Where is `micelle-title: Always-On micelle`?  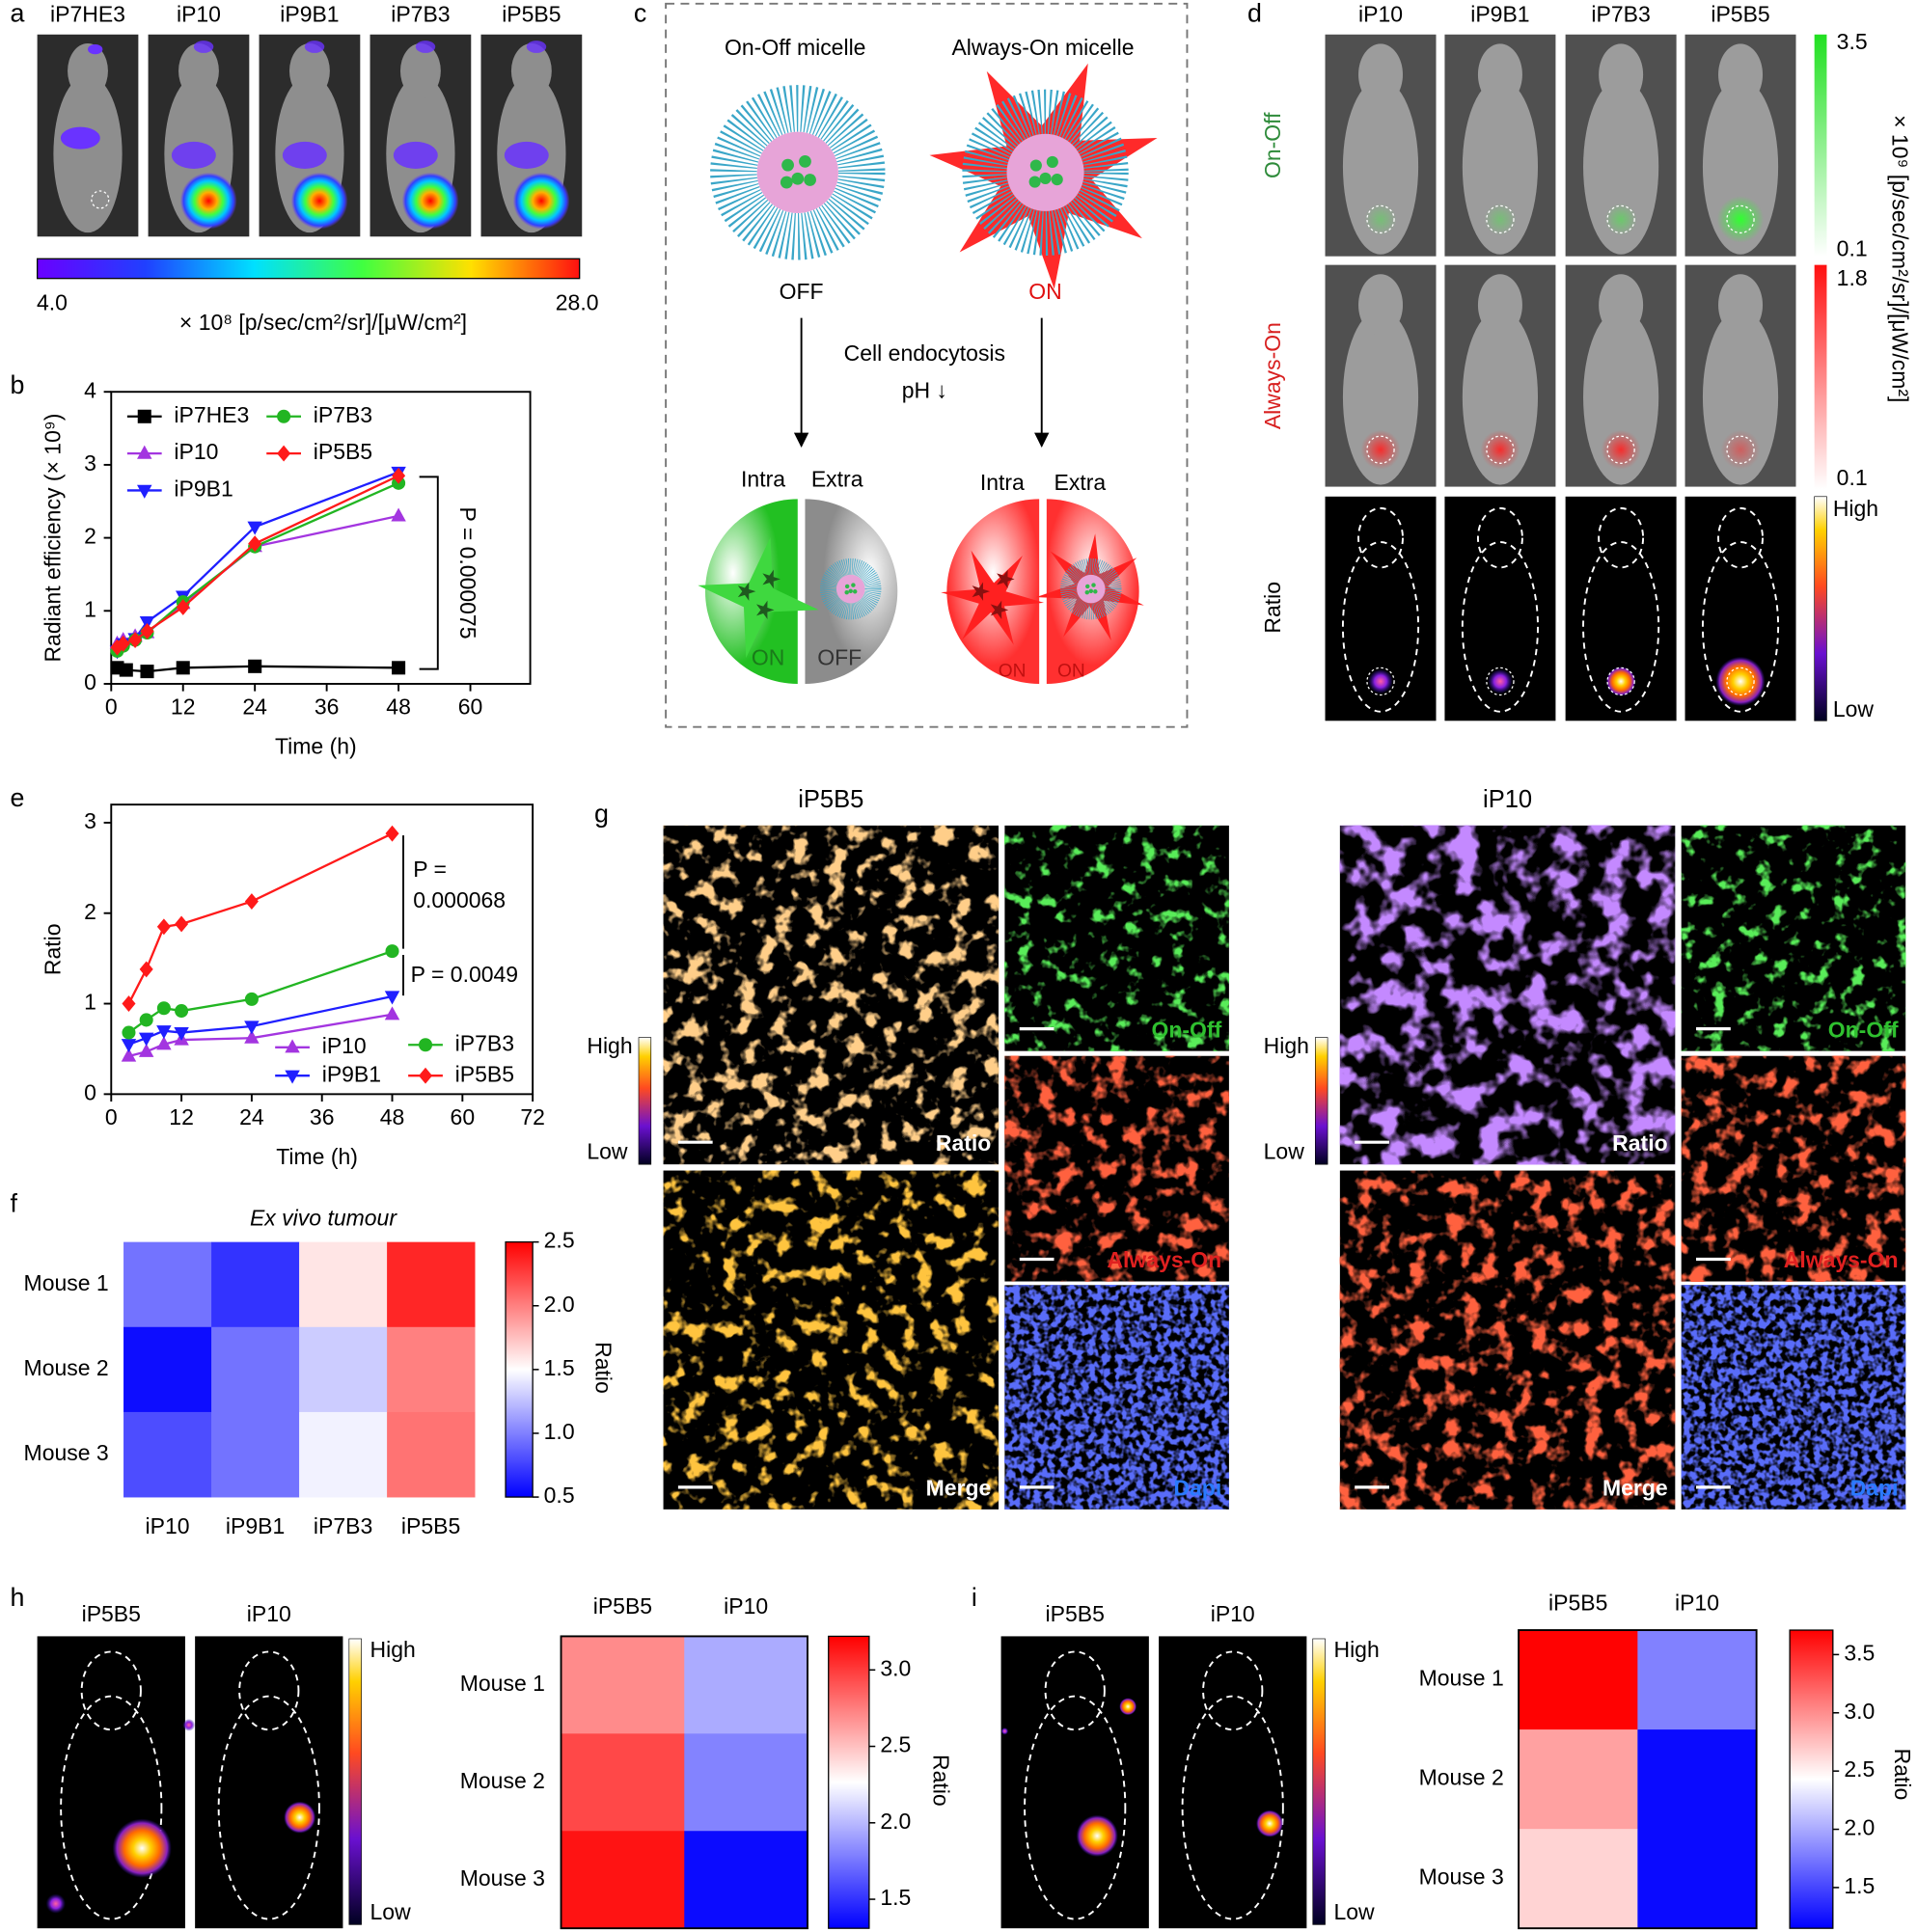
micelle-title: Always-On micelle is located at coordinates (1042, 47).